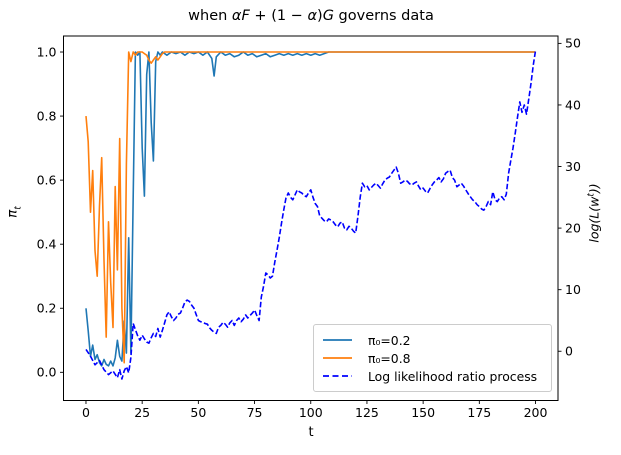 Image resolution: width=621 pixels, height=455 pixels. I want to click on legend-item-label: π₀=0.8, so click(389, 358).